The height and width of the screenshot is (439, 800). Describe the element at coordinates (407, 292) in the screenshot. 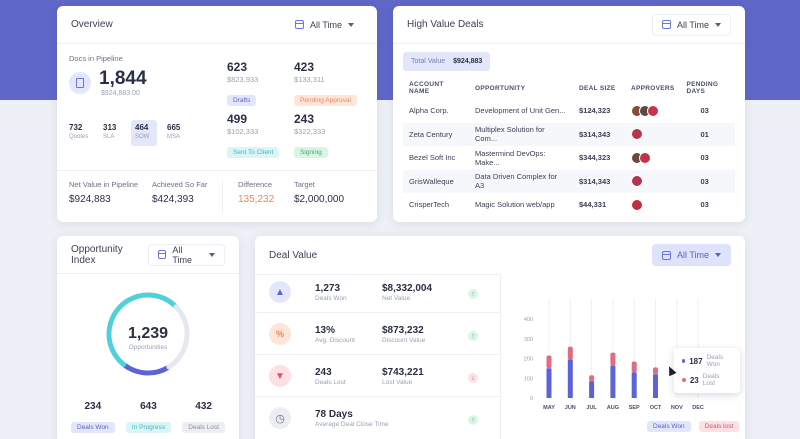

I see `metric-net-value: $8,332,004 Net Value` at that location.